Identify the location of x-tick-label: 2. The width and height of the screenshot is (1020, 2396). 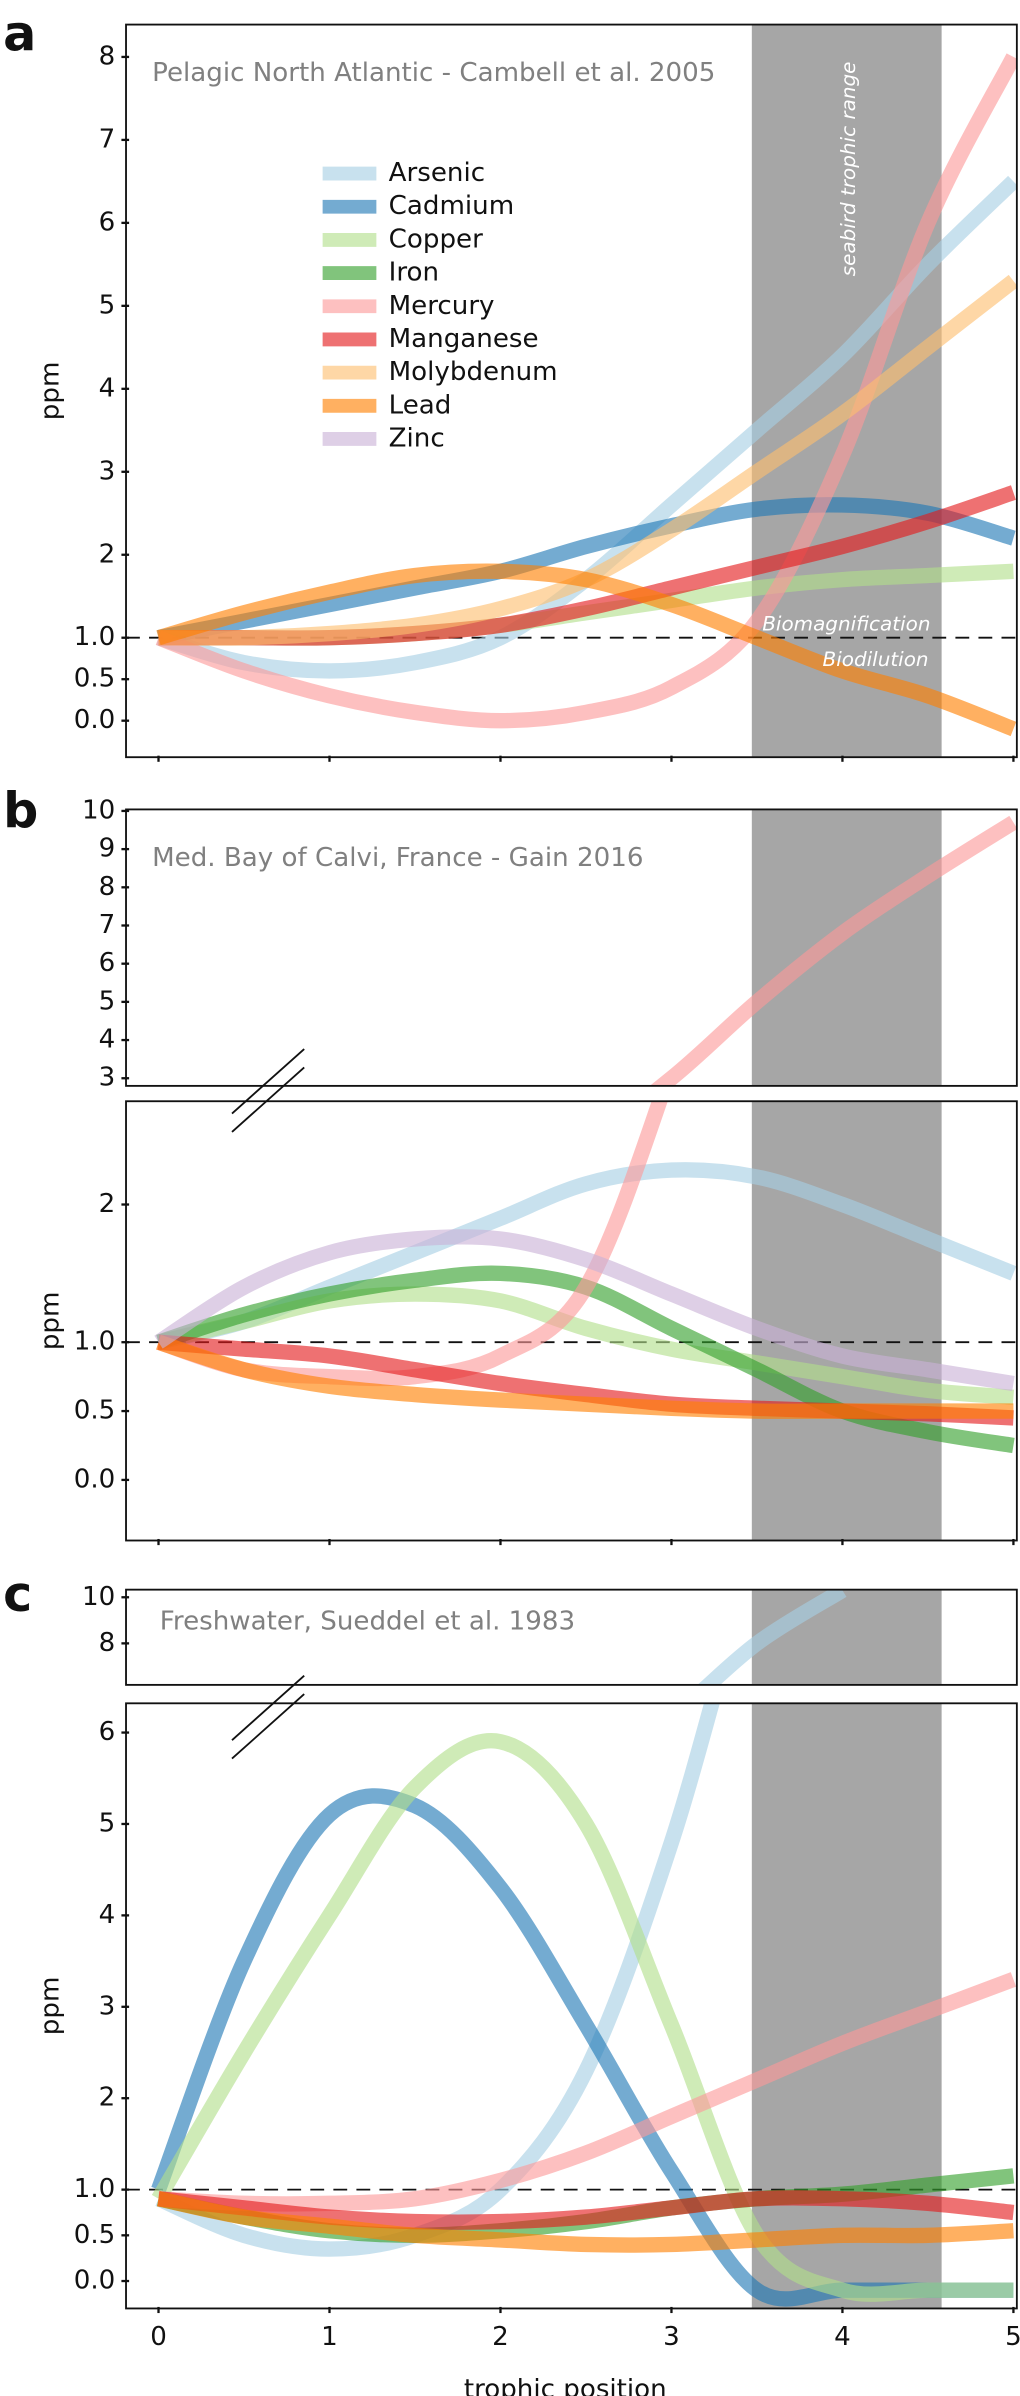
(500, 2337).